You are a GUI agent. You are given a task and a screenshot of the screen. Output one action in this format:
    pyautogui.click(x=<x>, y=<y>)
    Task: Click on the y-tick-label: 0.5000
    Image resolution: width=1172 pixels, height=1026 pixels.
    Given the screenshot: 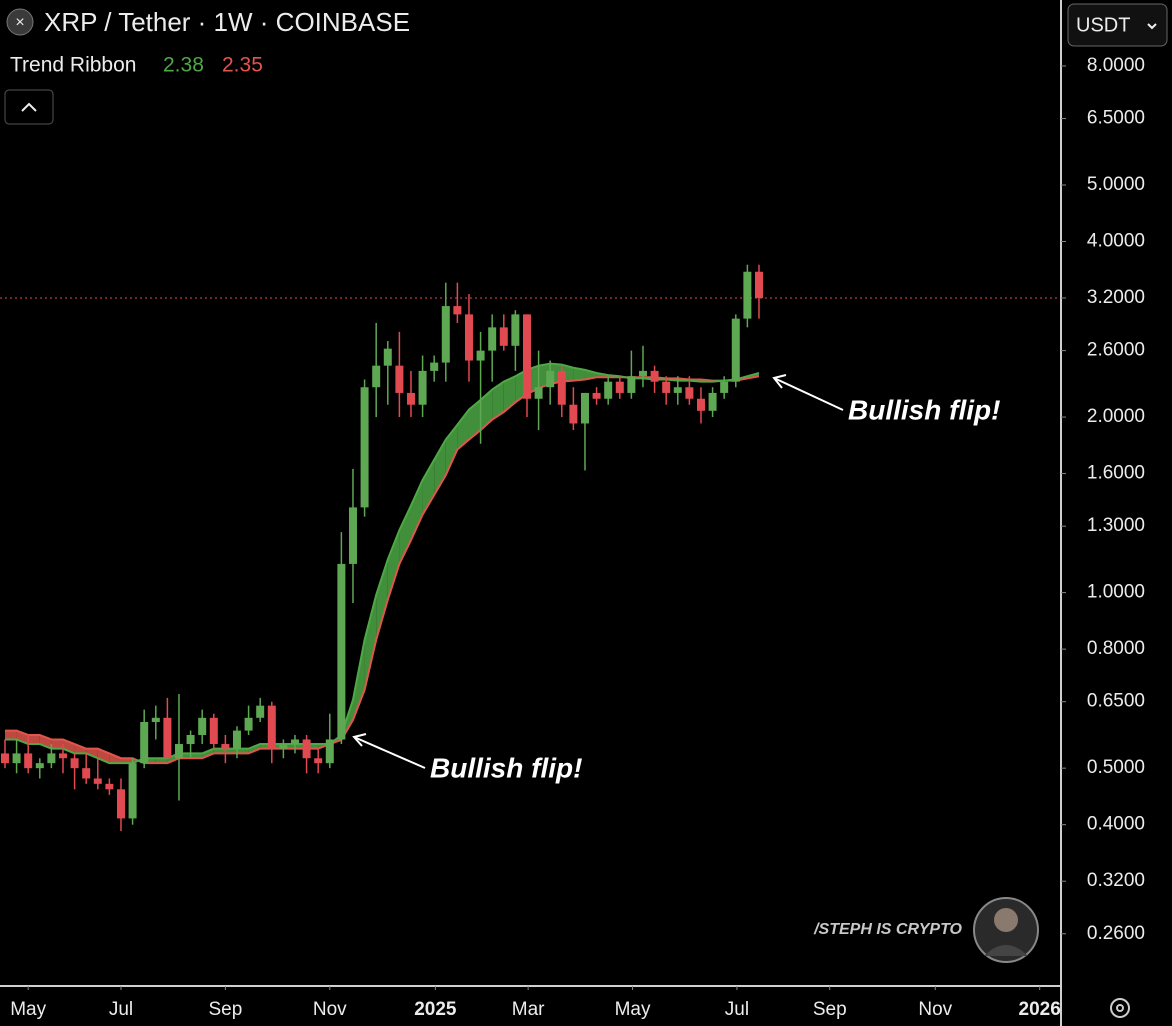 What is the action you would take?
    pyautogui.click(x=1116, y=767)
    